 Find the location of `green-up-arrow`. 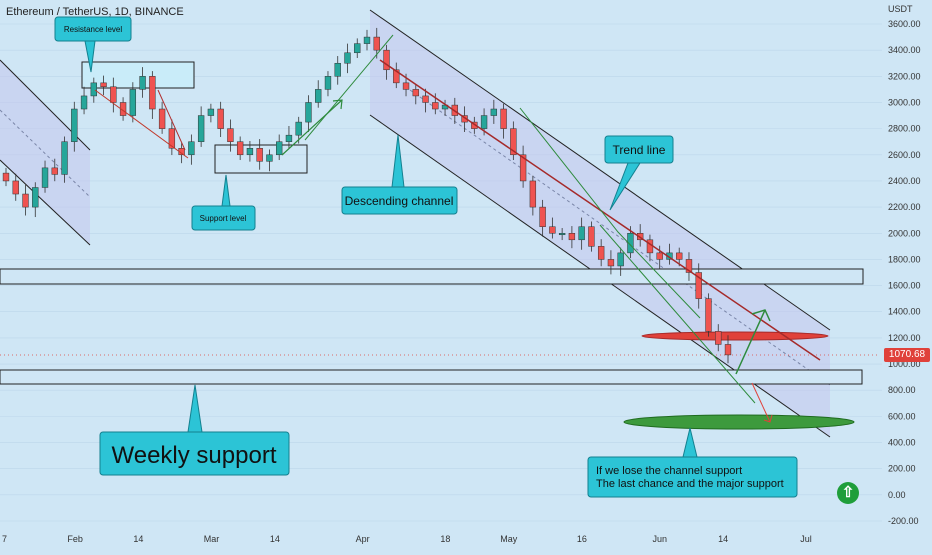

green-up-arrow is located at coordinates (750, 342).